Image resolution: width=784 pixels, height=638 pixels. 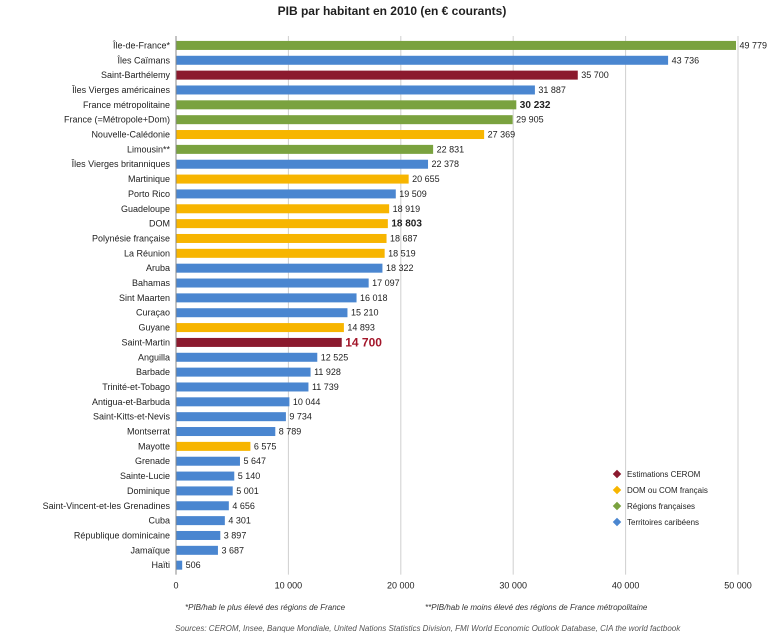 What do you see at coordinates (154, 357) in the screenshot?
I see `category-label: Anguilla` at bounding box center [154, 357].